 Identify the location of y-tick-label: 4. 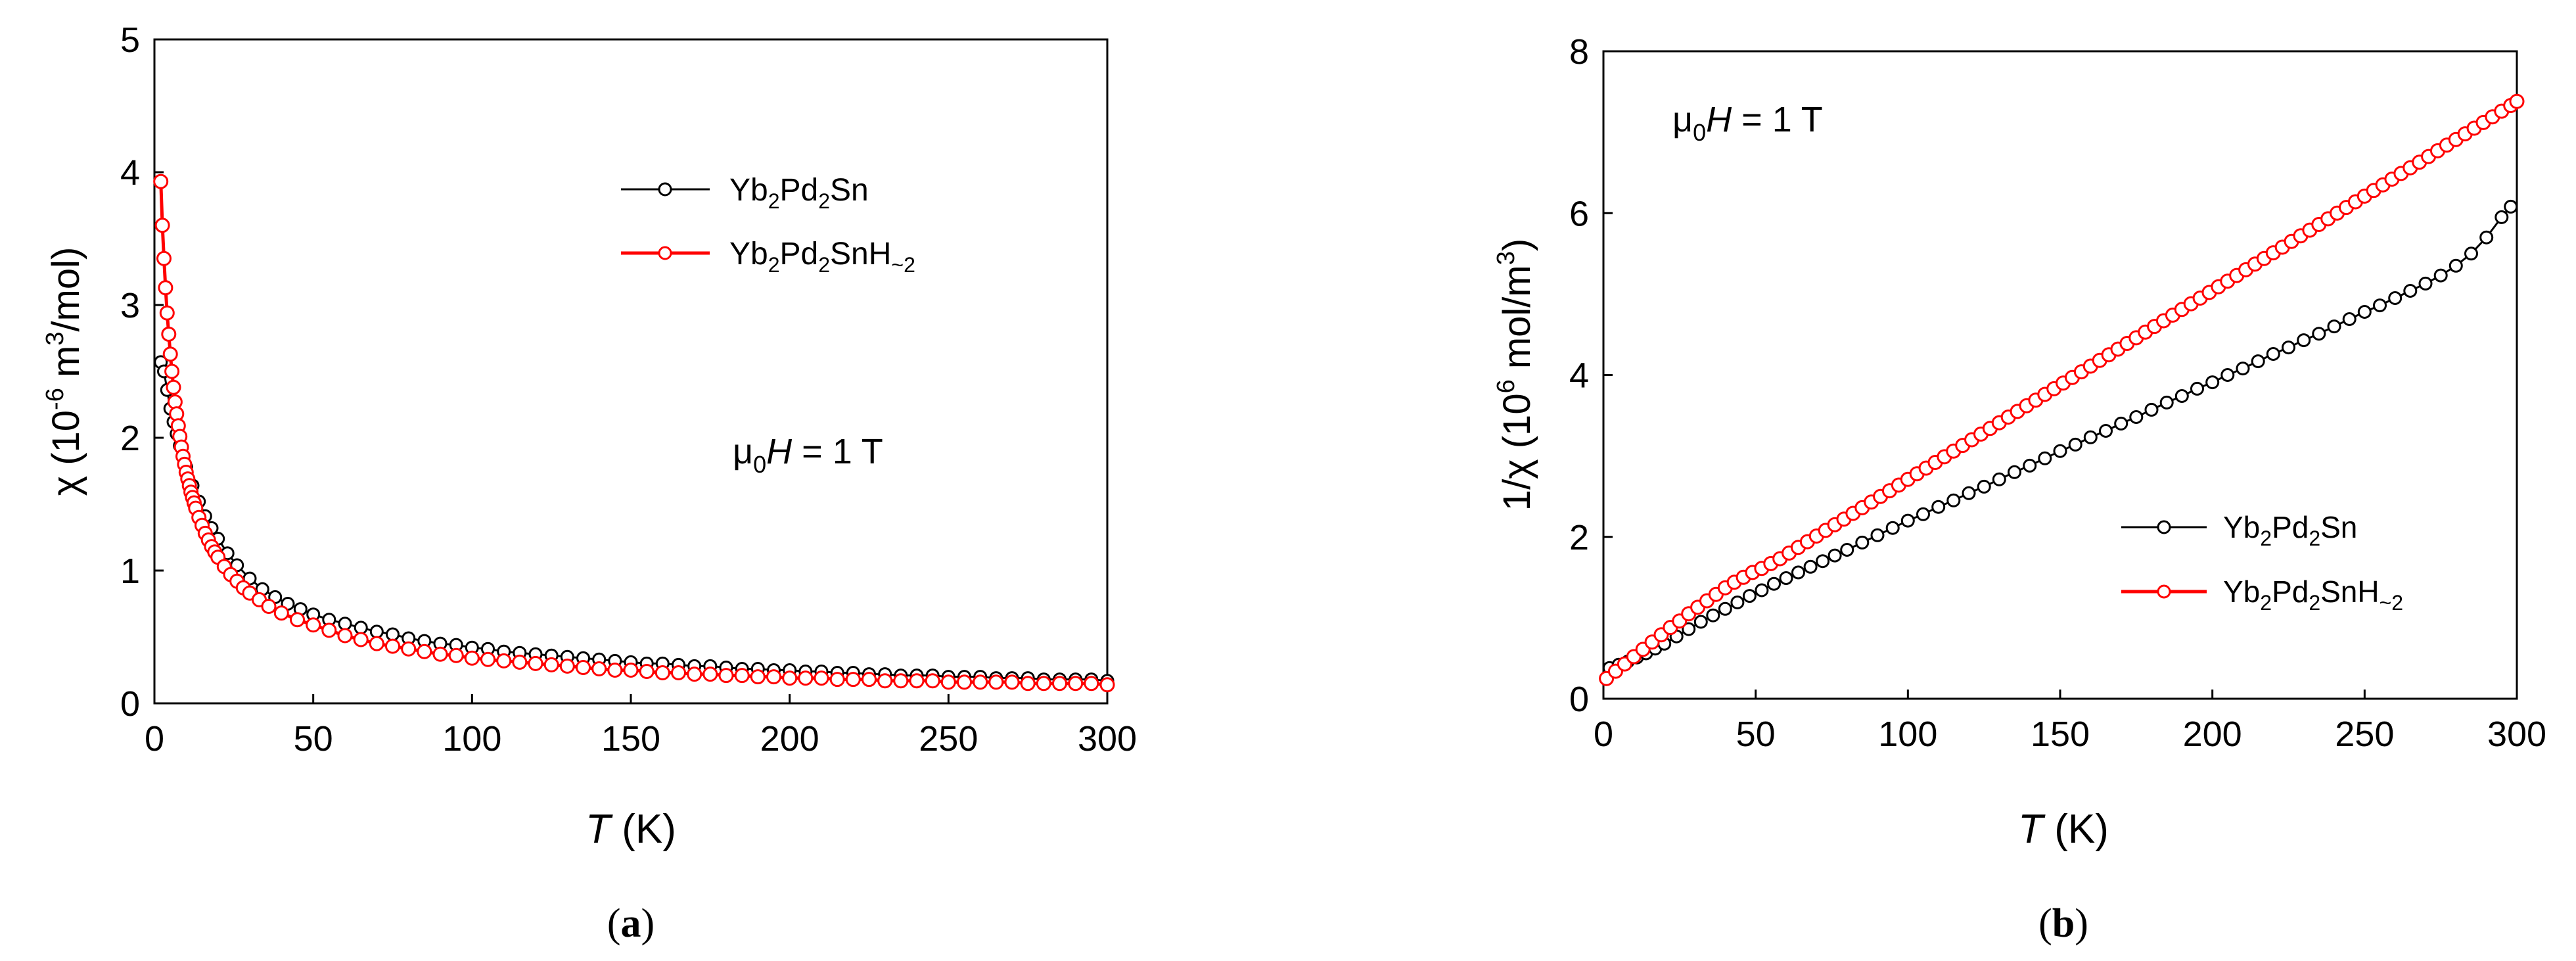
(130, 173).